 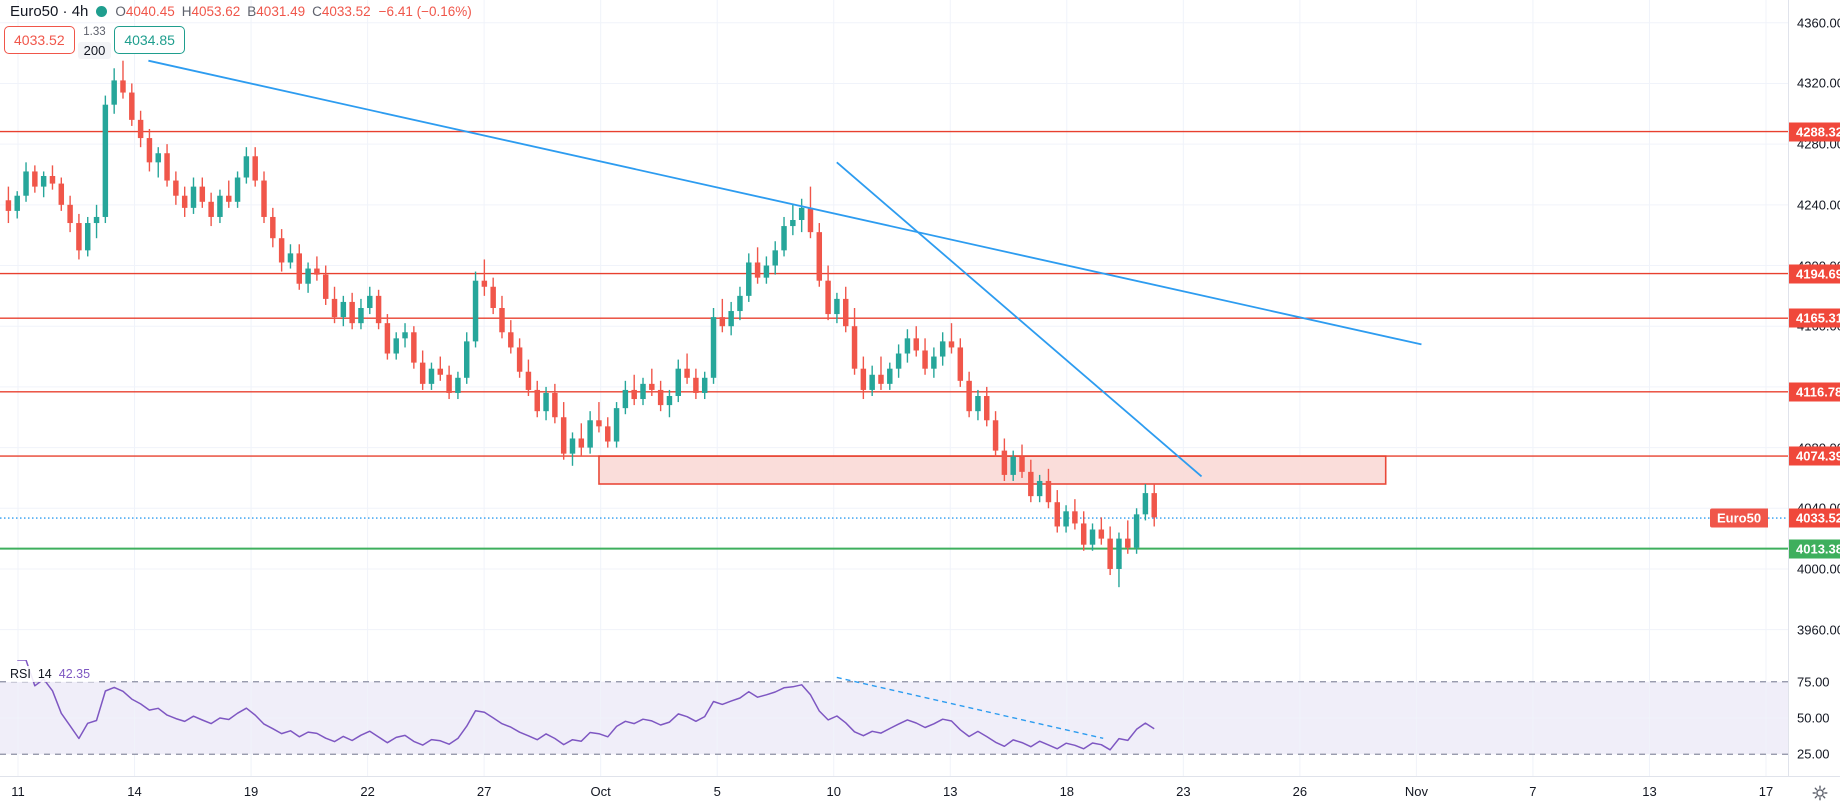 What do you see at coordinates (1814, 456) in the screenshot?
I see `price-level-label: 4074.39` at bounding box center [1814, 456].